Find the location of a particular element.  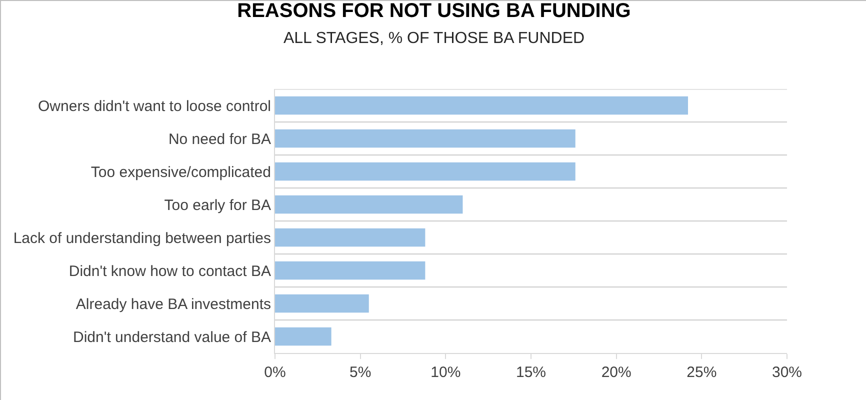

y-tick-label: Too expensive/complicated is located at coordinates (180, 172).